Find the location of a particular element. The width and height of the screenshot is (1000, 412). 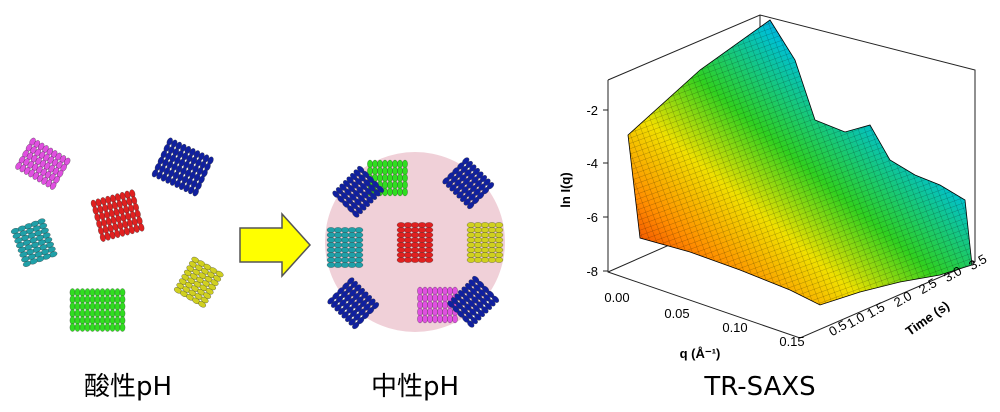

x-tick-label: 0.15 is located at coordinates (791, 341).